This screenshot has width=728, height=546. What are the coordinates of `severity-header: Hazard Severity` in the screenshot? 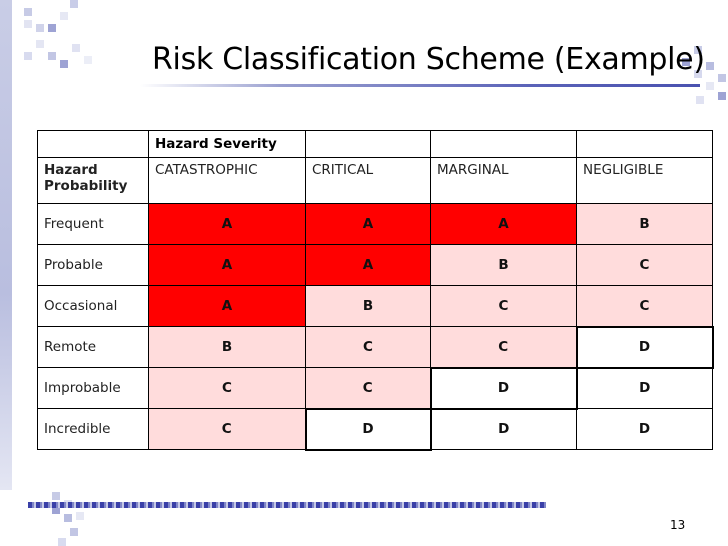 It's located at (227, 144).